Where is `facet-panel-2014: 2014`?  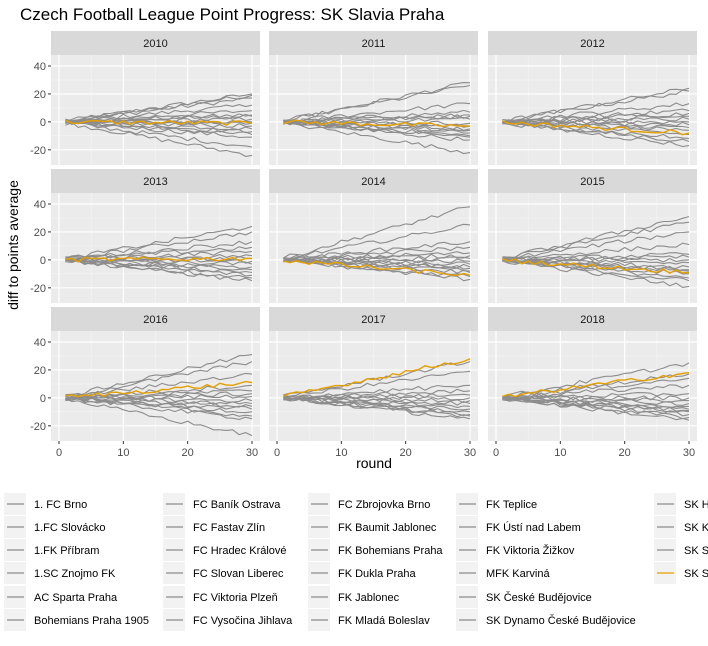
facet-panel-2014: 2014 is located at coordinates (373, 236).